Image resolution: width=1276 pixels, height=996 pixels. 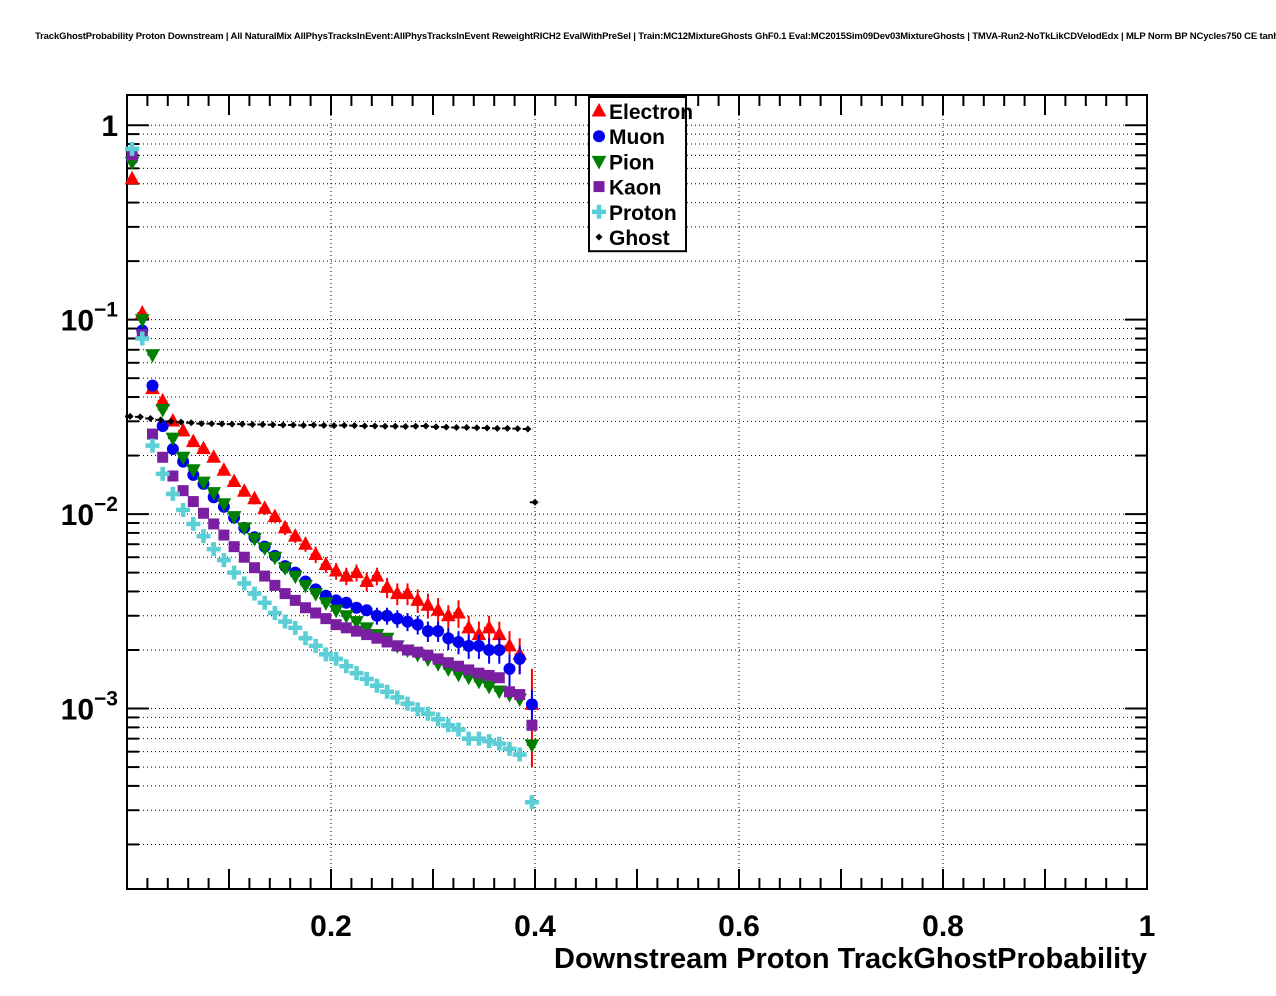 I want to click on legend-entry-kaon: Kaon, so click(x=627, y=188).